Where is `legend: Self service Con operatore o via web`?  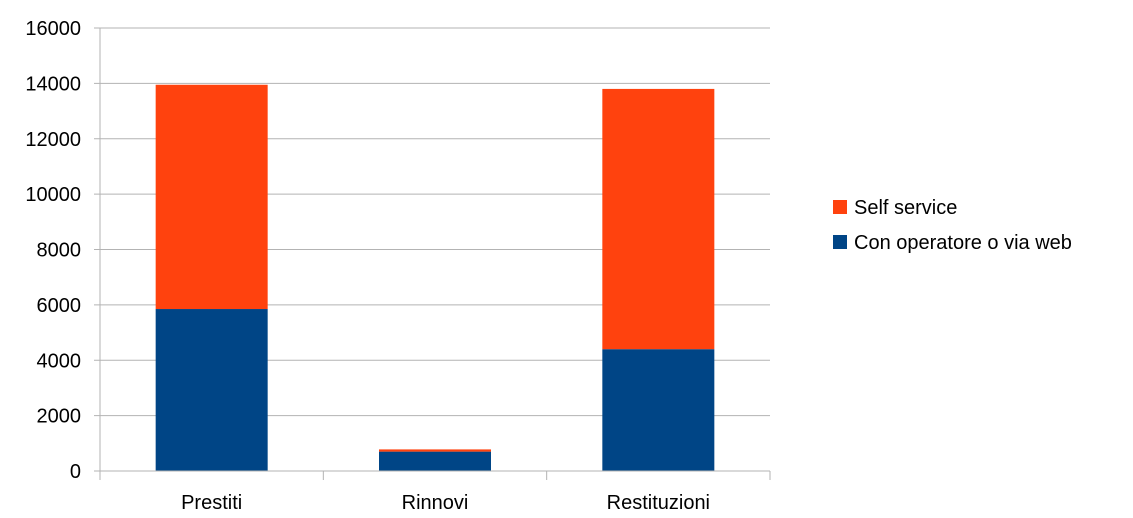
legend: Self service Con operatore o via web is located at coordinates (952, 225).